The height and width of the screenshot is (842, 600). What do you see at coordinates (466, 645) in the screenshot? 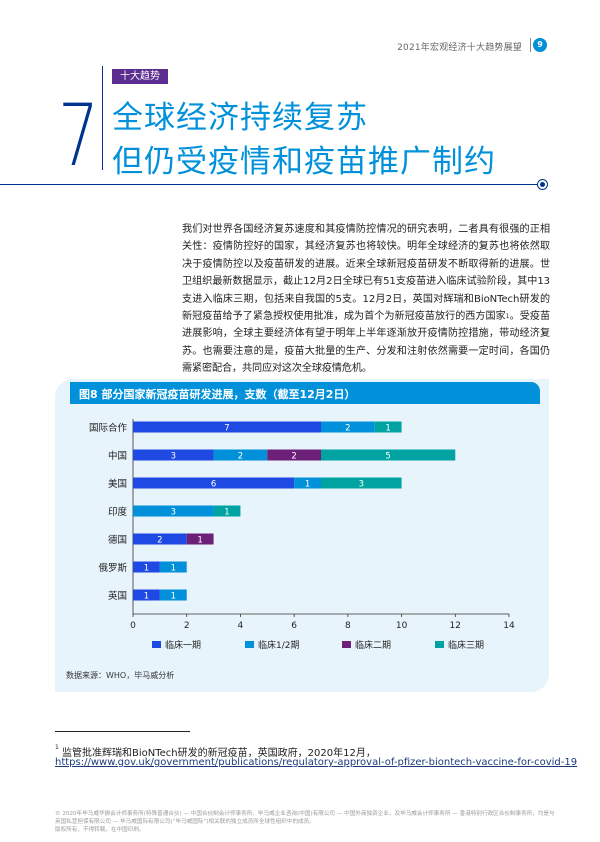
I see `legend-label: 临床三期` at bounding box center [466, 645].